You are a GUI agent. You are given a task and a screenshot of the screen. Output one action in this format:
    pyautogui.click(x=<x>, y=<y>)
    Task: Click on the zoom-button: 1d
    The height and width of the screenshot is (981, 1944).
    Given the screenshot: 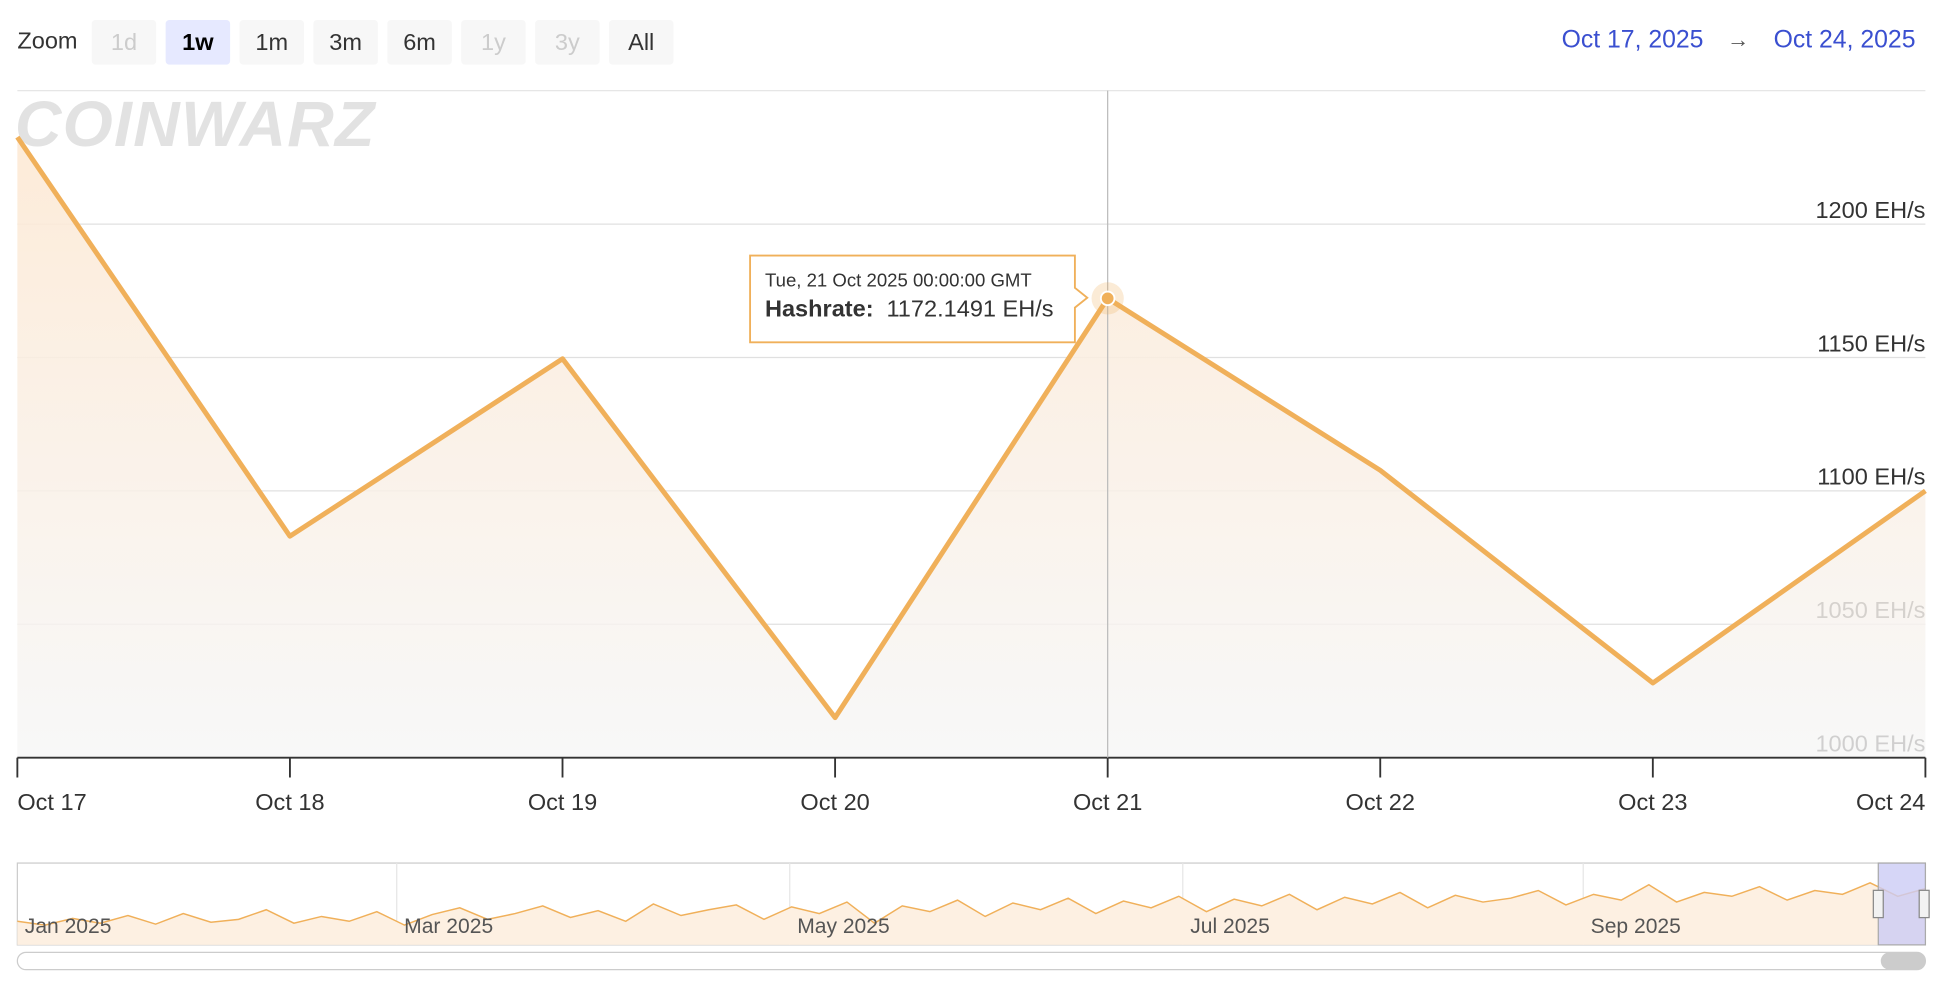 What is the action you would take?
    pyautogui.click(x=124, y=42)
    